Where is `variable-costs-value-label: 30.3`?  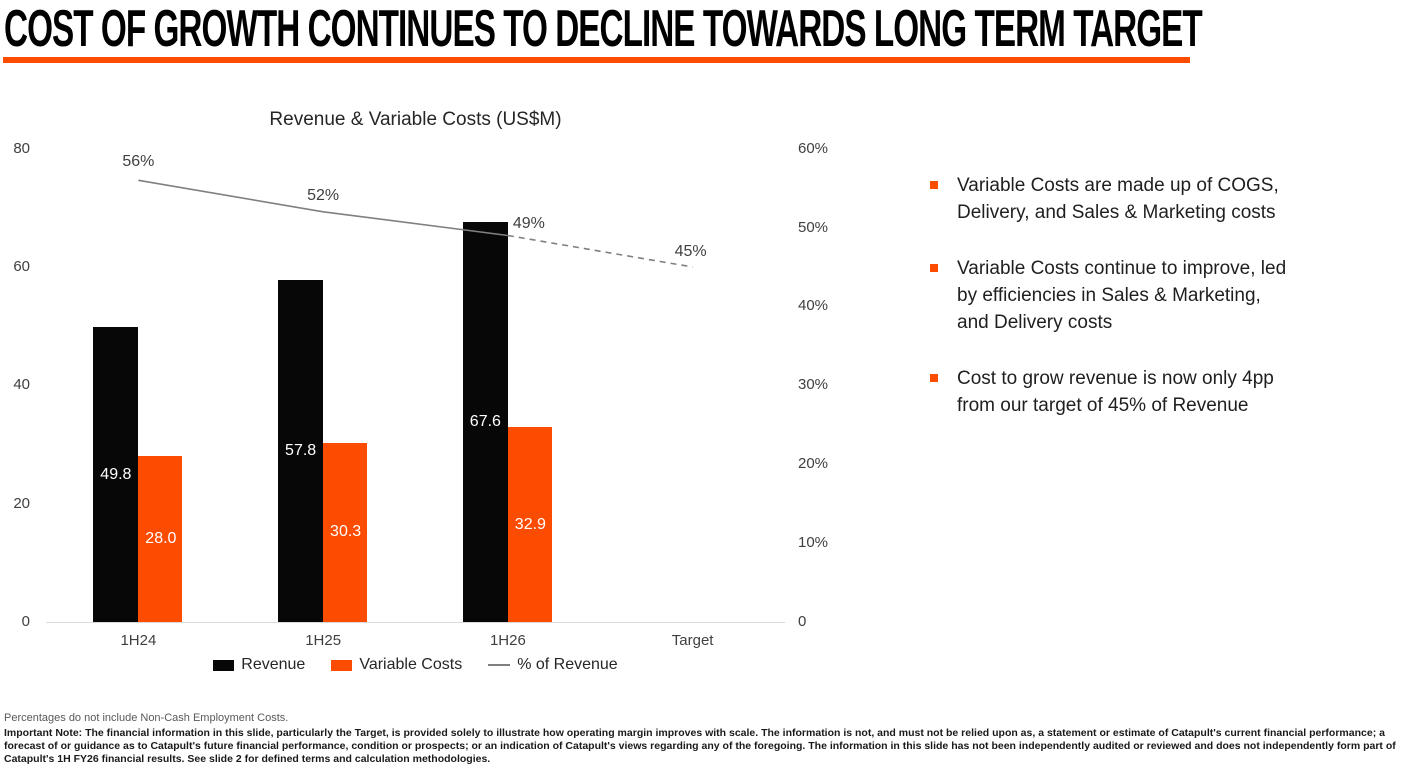 variable-costs-value-label: 30.3 is located at coordinates (346, 532).